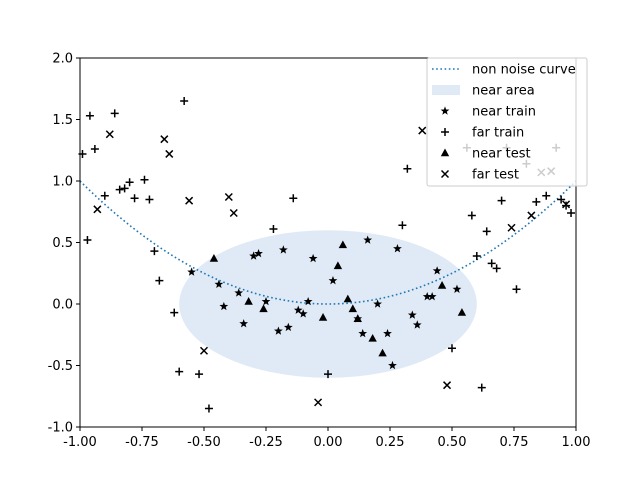 Image resolution: width=640 pixels, height=480 pixels. Describe the element at coordinates (445, 152) in the screenshot. I see `legend-handle-triangle` at that location.